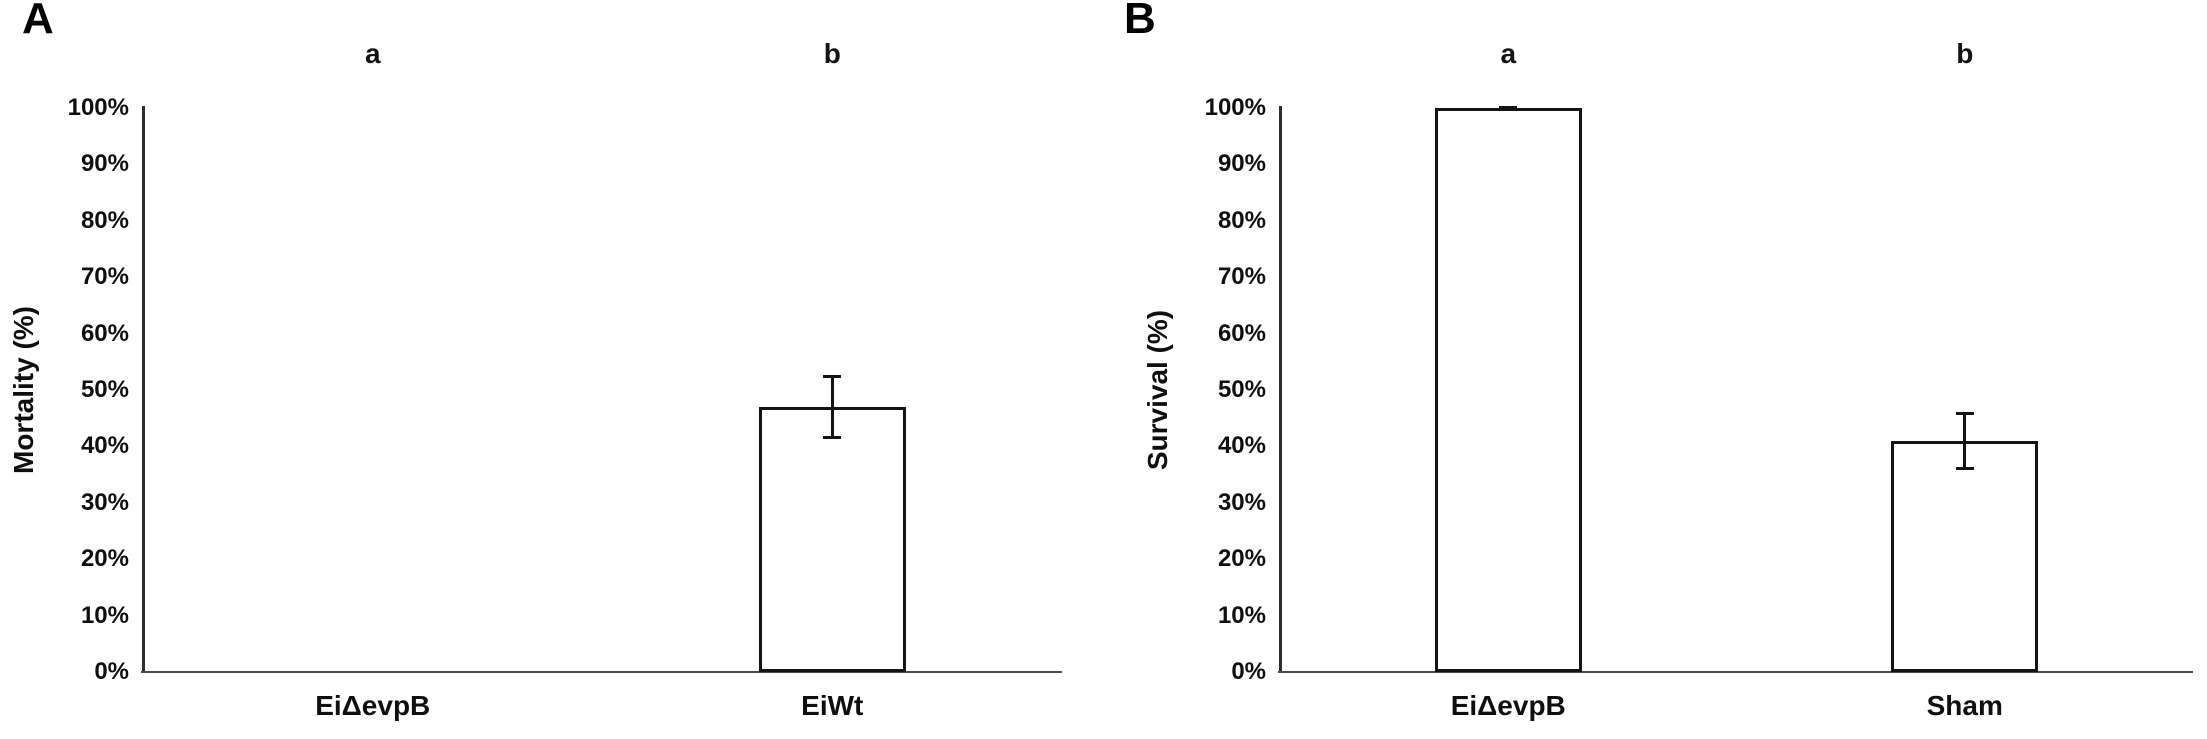  What do you see at coordinates (1508, 390) in the screenshot?
I see `bar-first` at bounding box center [1508, 390].